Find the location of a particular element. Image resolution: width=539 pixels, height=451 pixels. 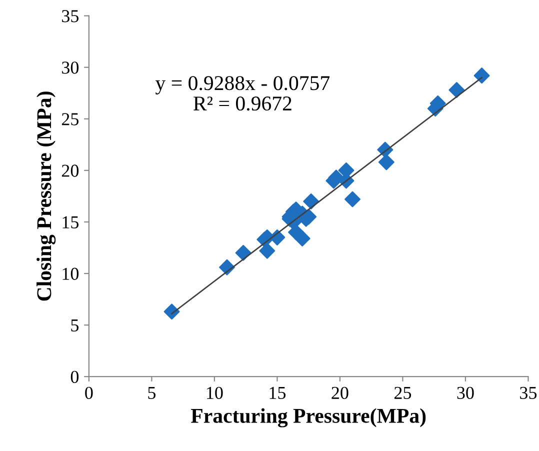

x-tick-label: 25 is located at coordinates (403, 393).